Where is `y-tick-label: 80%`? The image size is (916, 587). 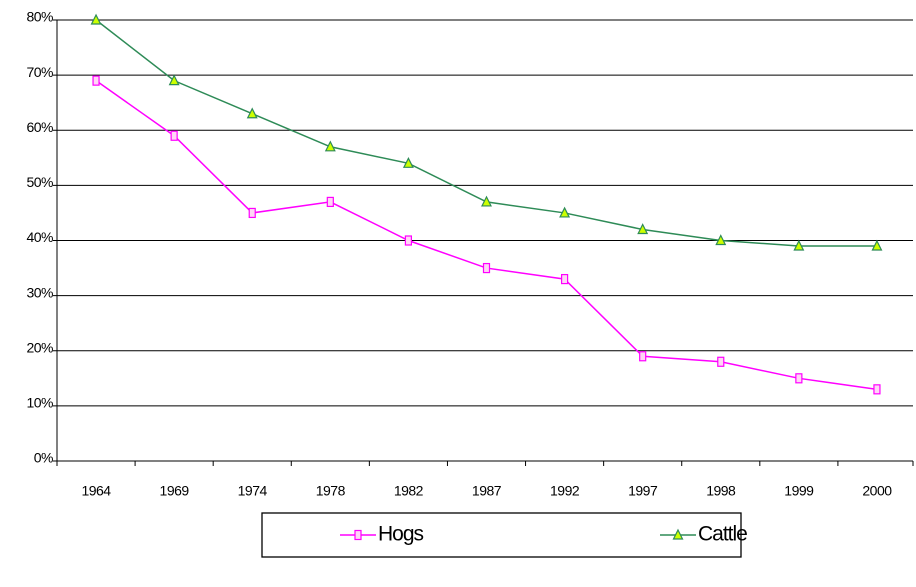 y-tick-label: 80% is located at coordinates (39, 17).